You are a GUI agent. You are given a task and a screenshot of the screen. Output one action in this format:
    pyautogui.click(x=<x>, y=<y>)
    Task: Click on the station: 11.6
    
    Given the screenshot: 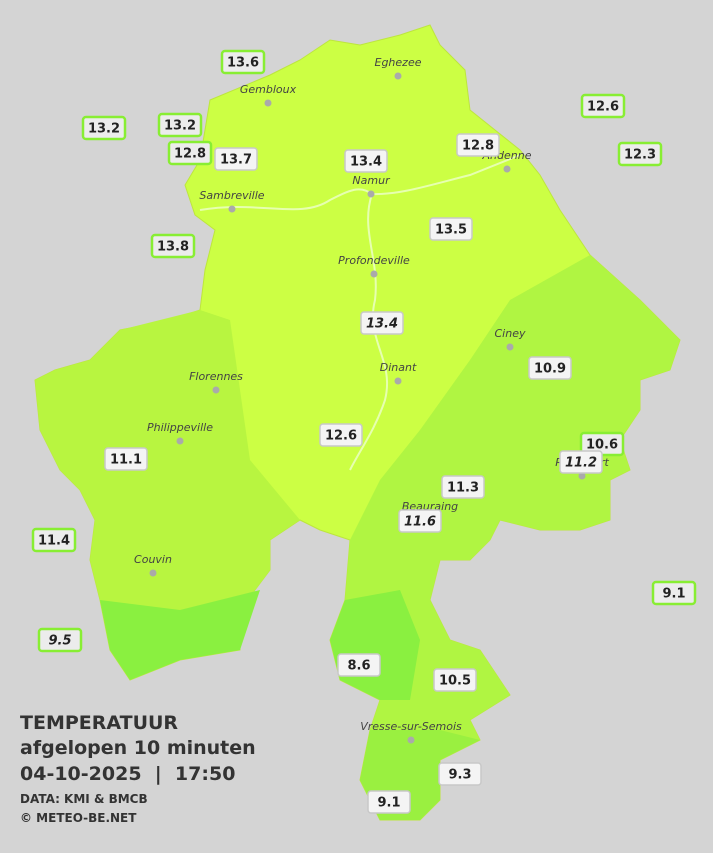 What is the action you would take?
    pyautogui.click(x=420, y=521)
    